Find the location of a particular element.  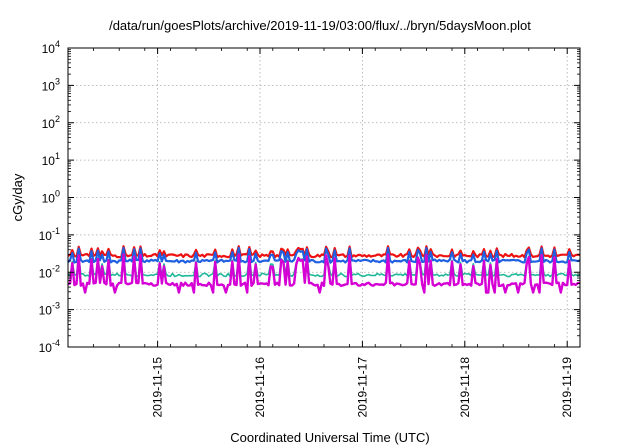

y-axis-label: cGy/day is located at coordinates (17, 197).